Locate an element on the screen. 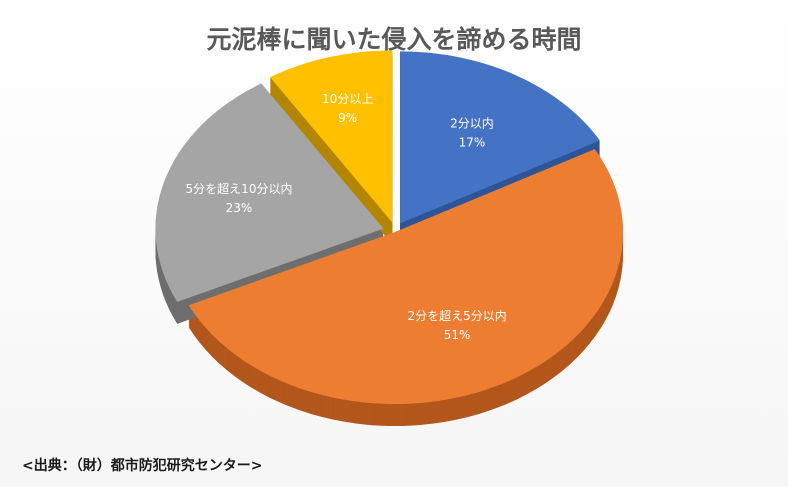  slice-category-label: 2分を超え5分以内 is located at coordinates (456, 315).